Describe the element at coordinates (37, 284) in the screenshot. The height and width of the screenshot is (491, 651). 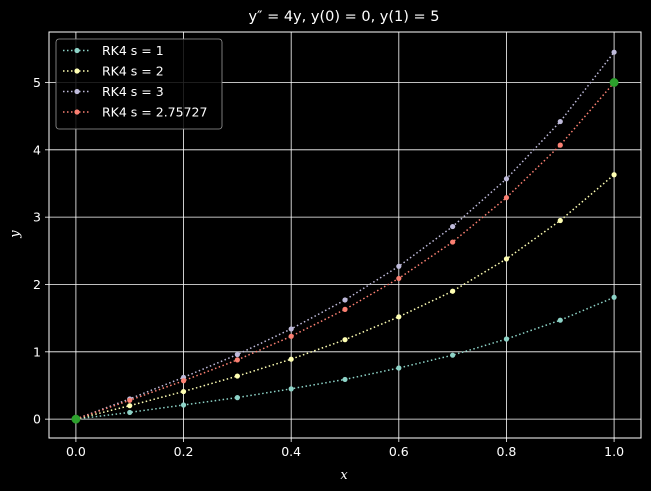
I see `y-tick-label: 2` at that location.